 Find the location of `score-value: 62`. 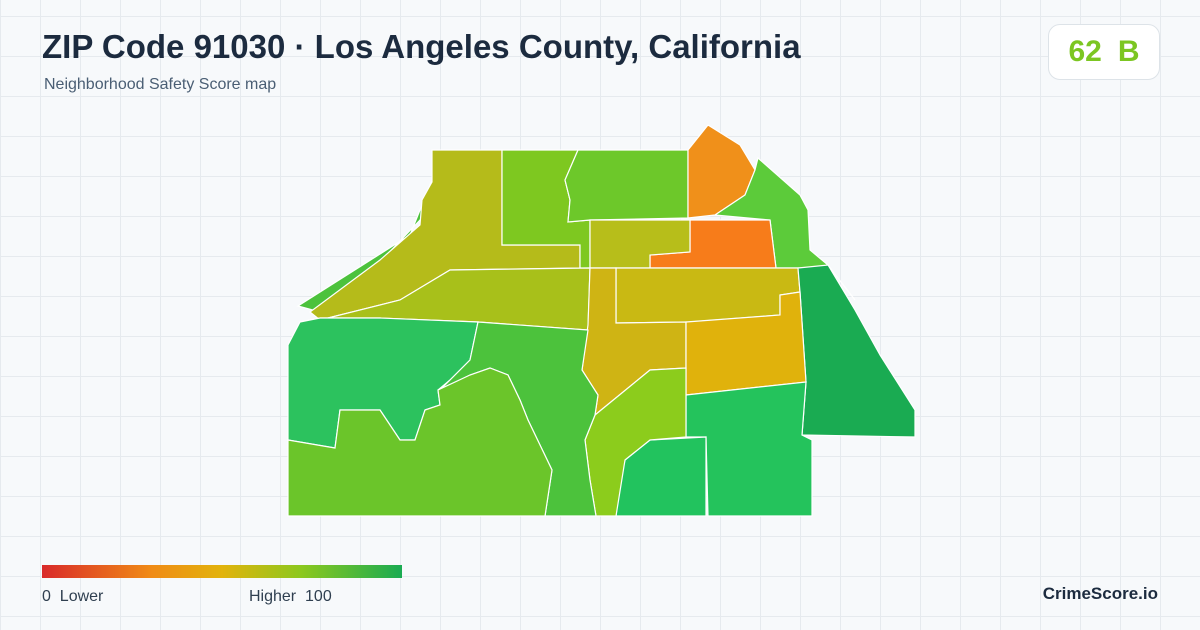

score-value: 62 is located at coordinates (1085, 51).